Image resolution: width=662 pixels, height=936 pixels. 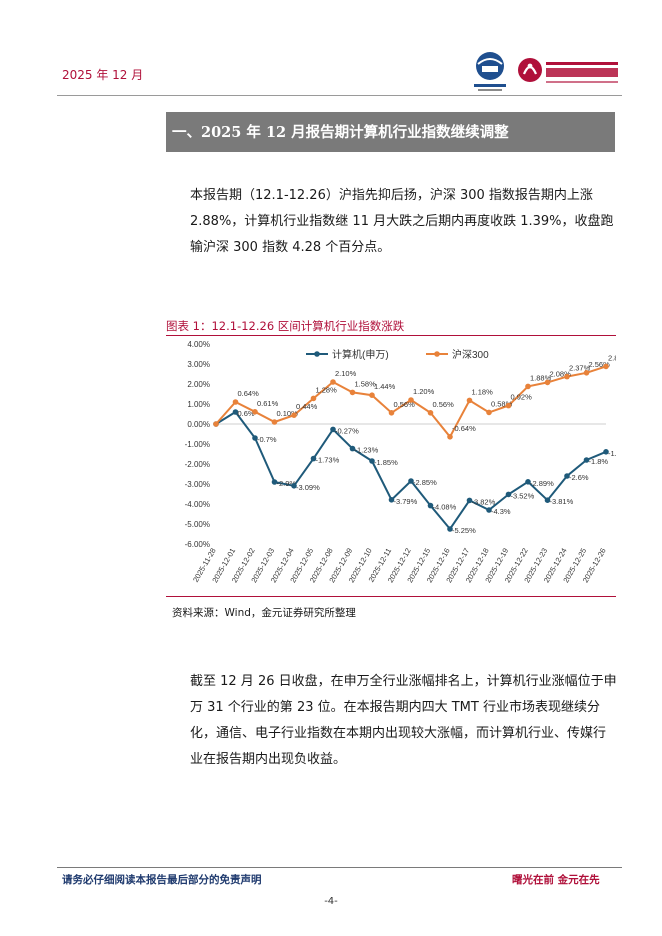 What do you see at coordinates (391, 335) in the screenshot?
I see `figure-top-rule` at bounding box center [391, 335].